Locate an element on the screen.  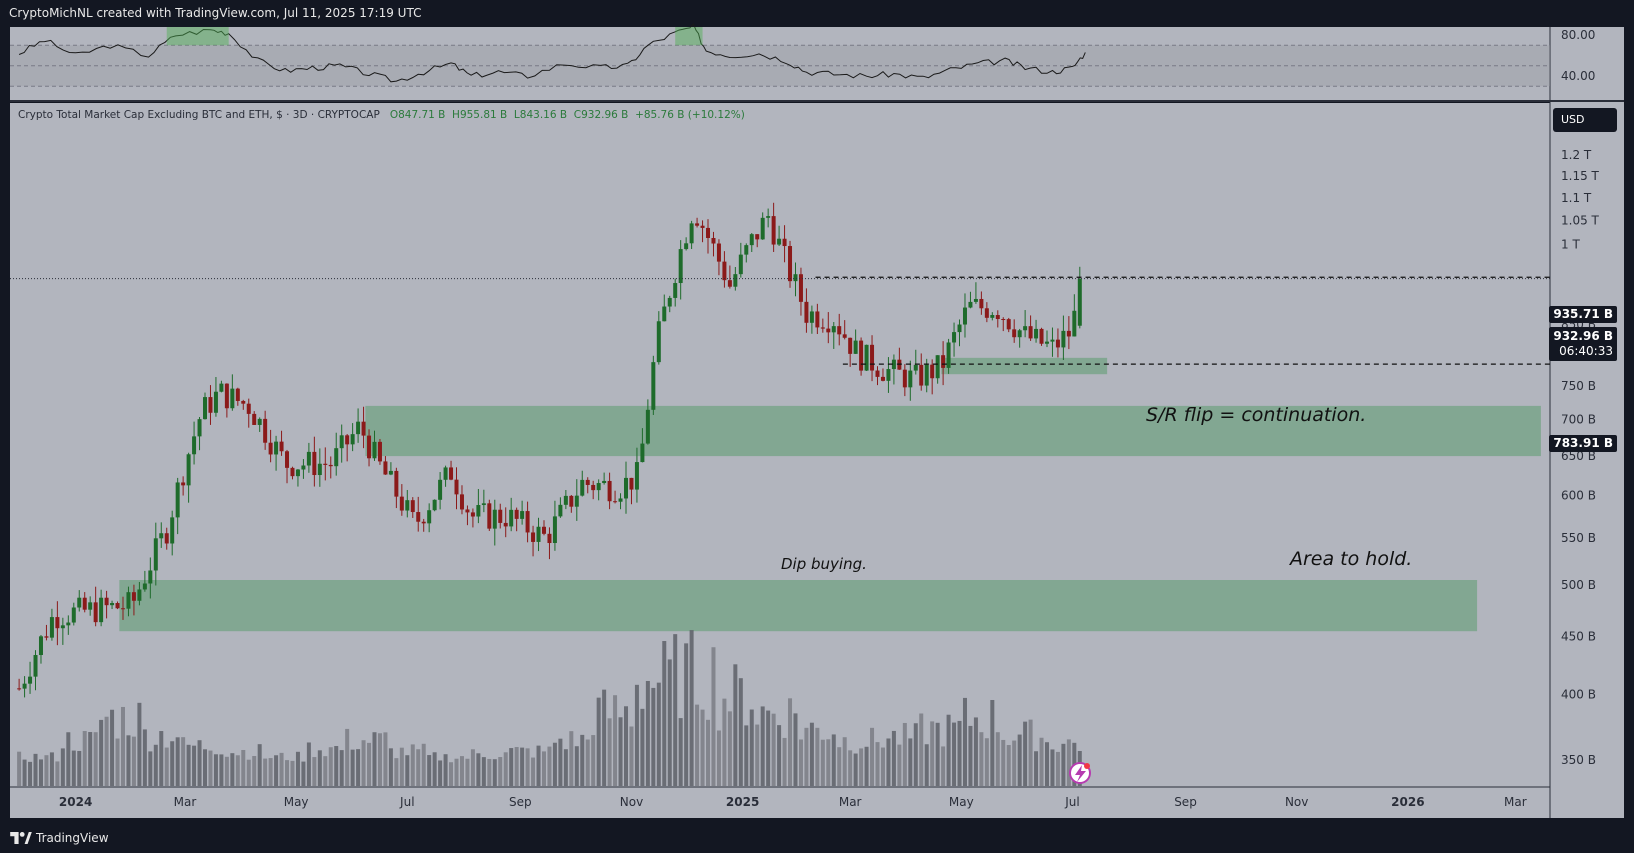
annotation-area-to-hold: Area to hold. is located at coordinates (1351, 559).